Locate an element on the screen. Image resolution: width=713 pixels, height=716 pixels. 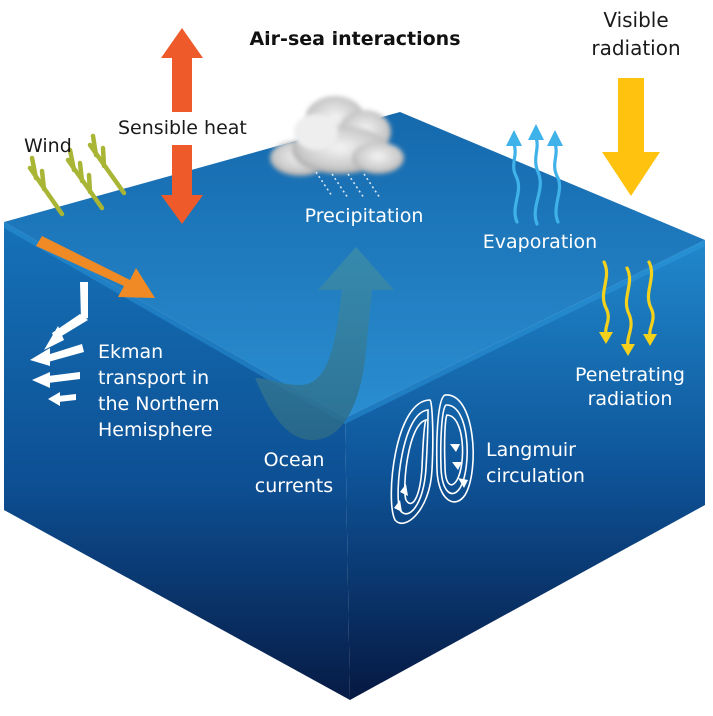
precipitation-label: Precipitation is located at coordinates (364, 216).